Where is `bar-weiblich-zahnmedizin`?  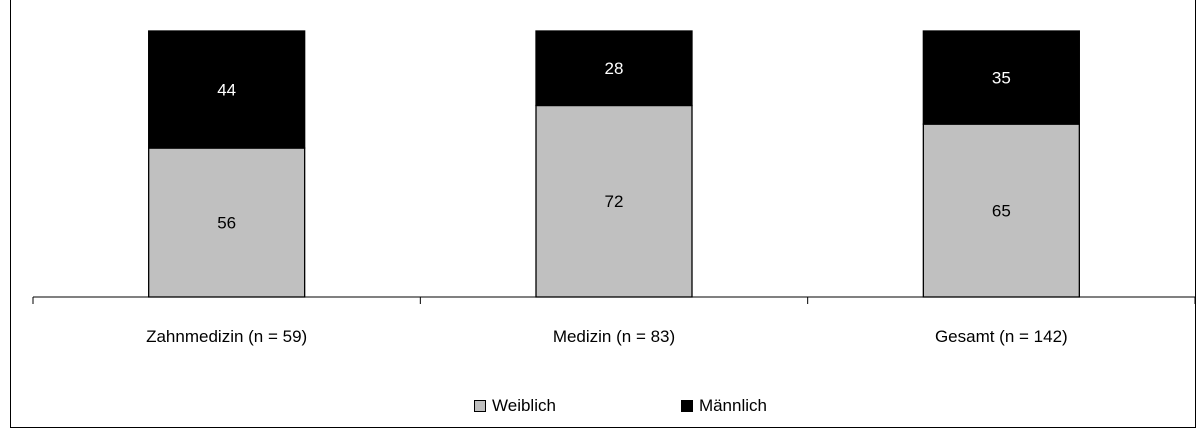 bar-weiblich-zahnmedizin is located at coordinates (227, 222).